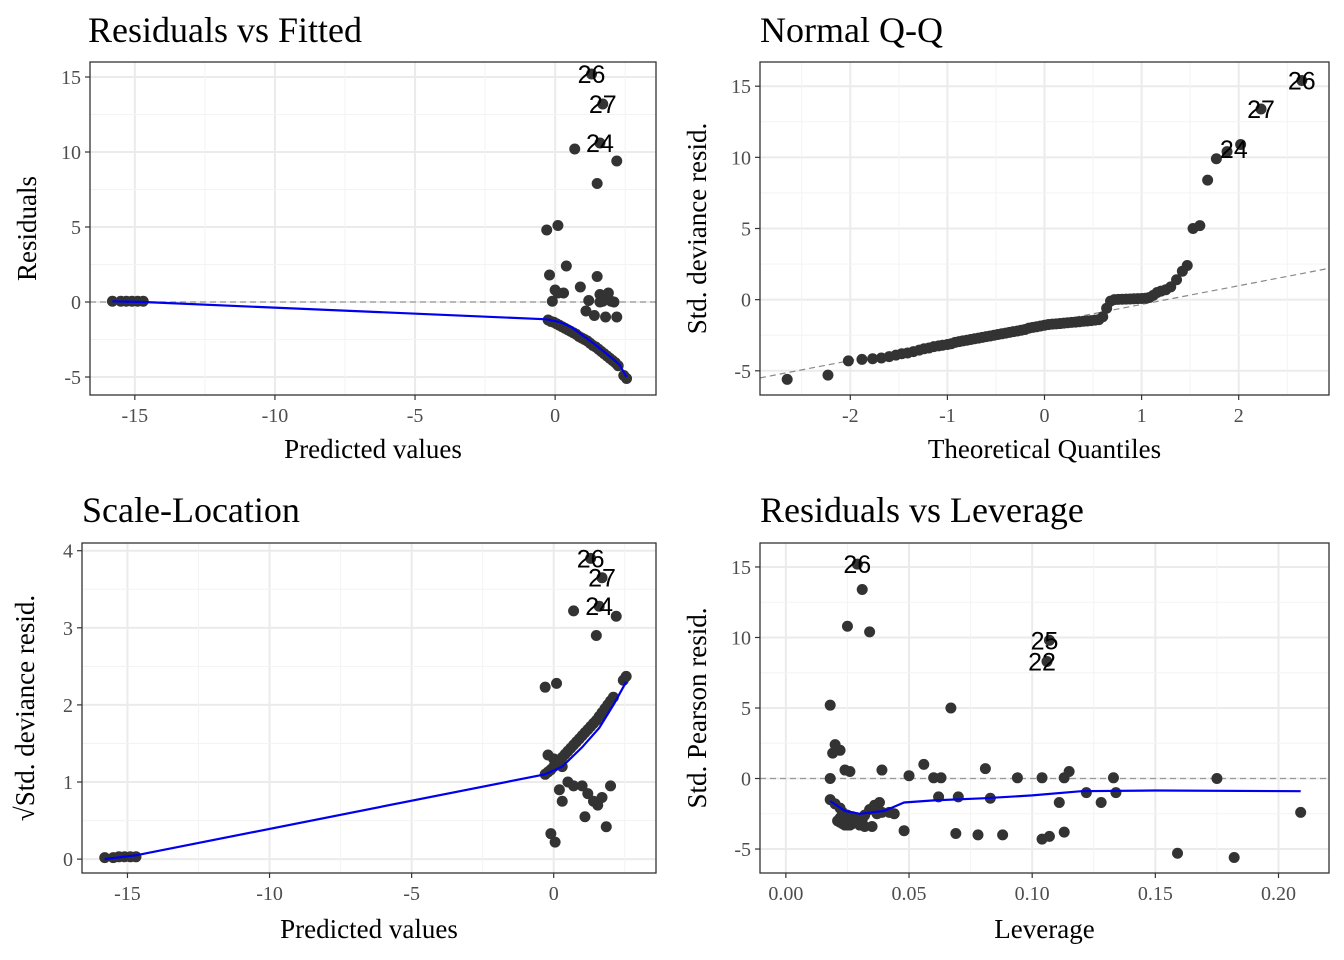 The height and width of the screenshot is (960, 1344). Describe the element at coordinates (697, 708) in the screenshot. I see `y-axis-title: Std. Pearson resid.` at that location.